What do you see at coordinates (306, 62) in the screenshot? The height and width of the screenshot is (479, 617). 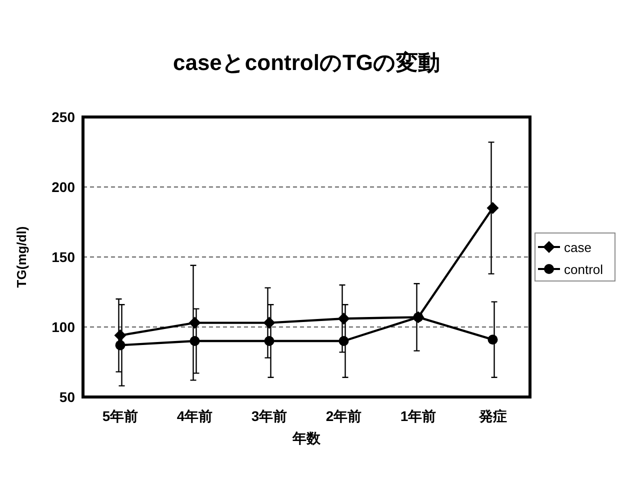 I see `chart-title: caseとcontrolのTGの変動` at bounding box center [306, 62].